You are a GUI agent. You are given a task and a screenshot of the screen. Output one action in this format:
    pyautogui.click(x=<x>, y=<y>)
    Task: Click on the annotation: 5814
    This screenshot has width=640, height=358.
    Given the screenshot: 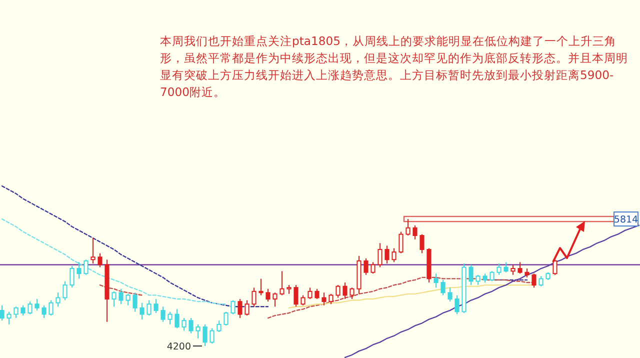 What is the action you would take?
    pyautogui.click(x=626, y=220)
    